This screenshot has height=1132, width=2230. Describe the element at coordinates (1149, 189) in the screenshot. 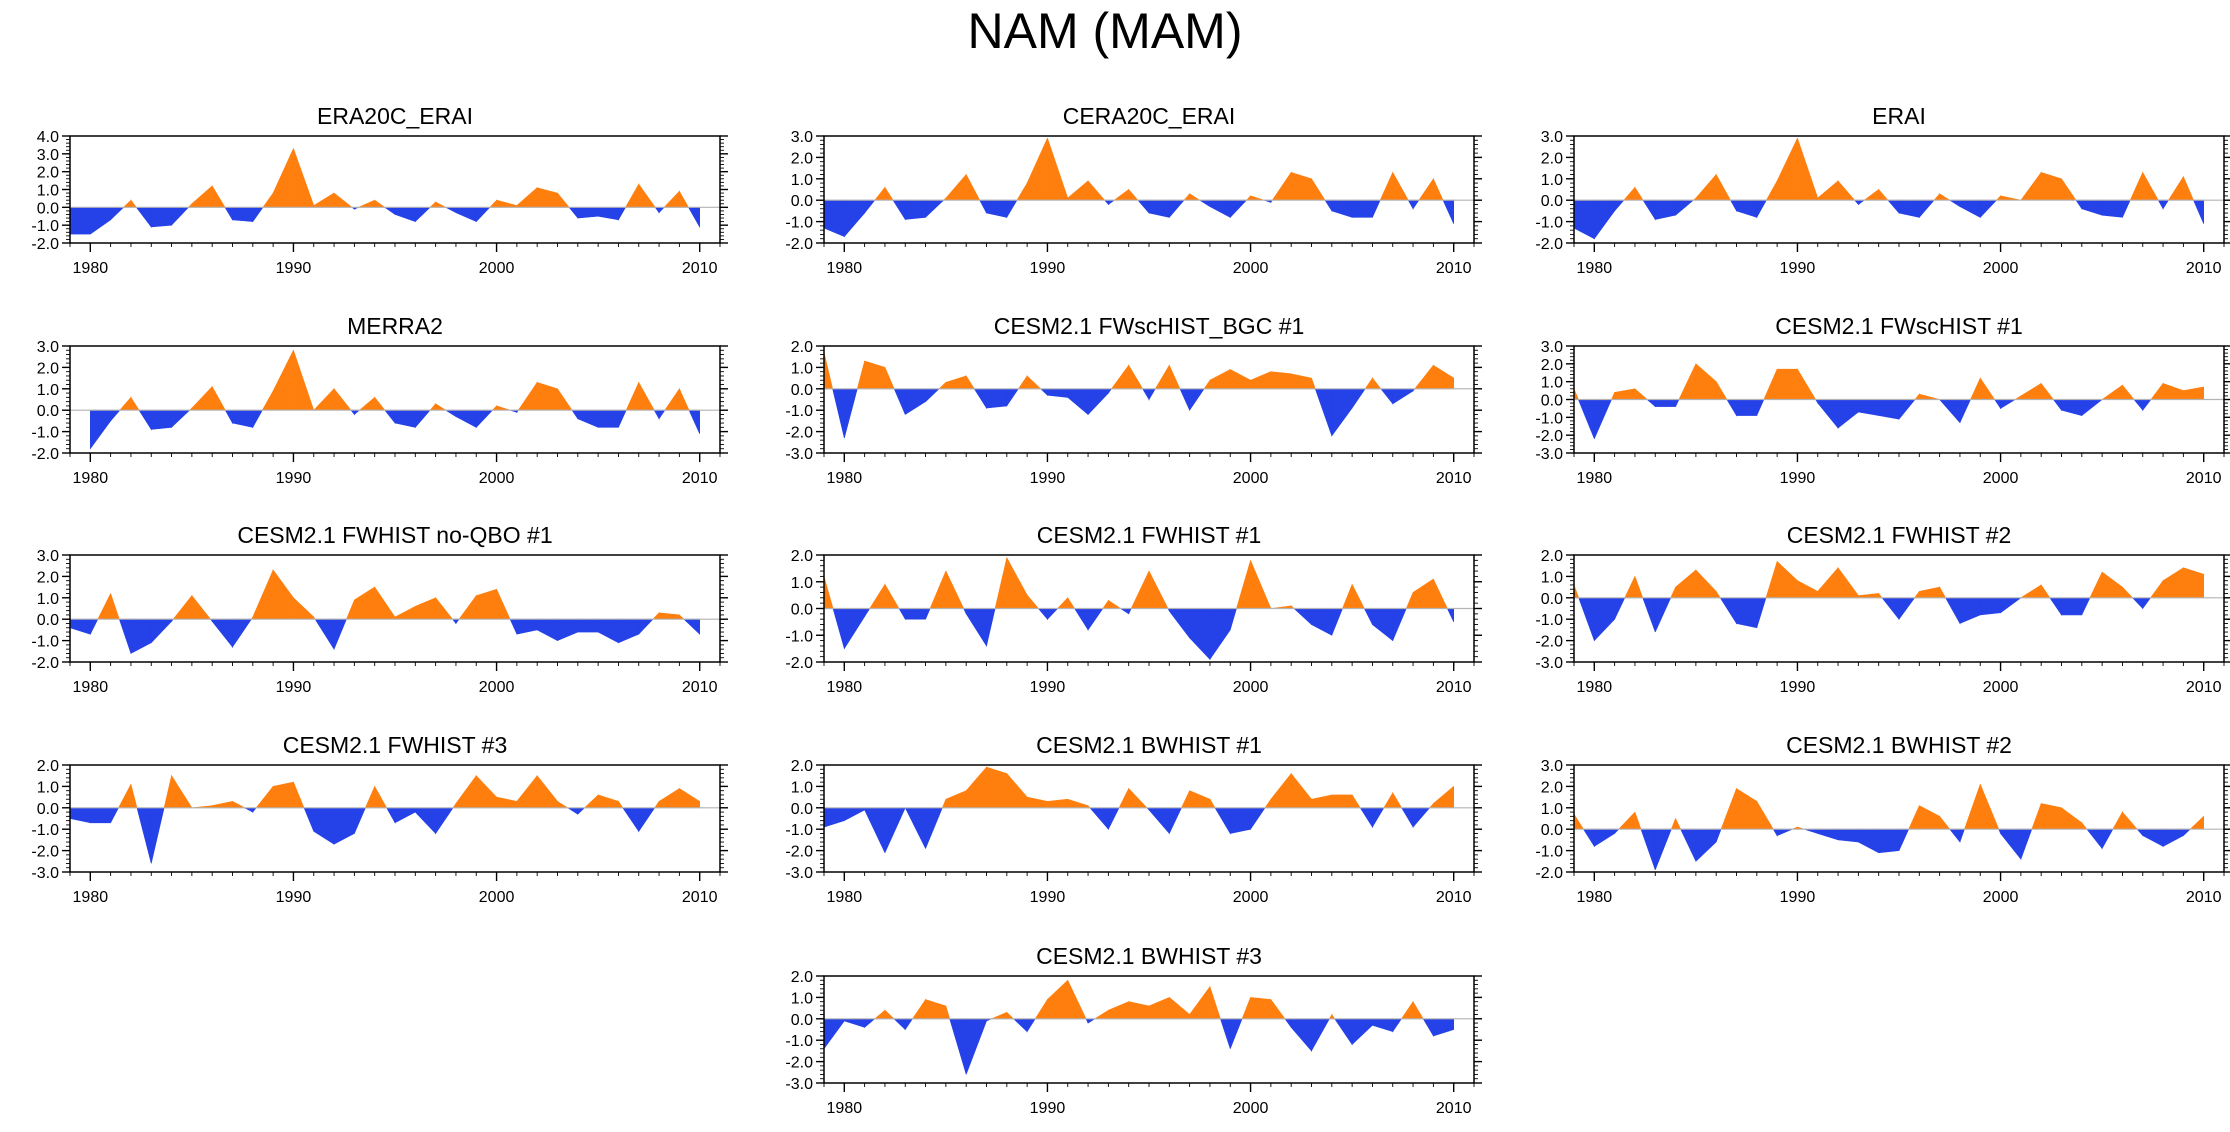

I see `plot-frame` at that location.